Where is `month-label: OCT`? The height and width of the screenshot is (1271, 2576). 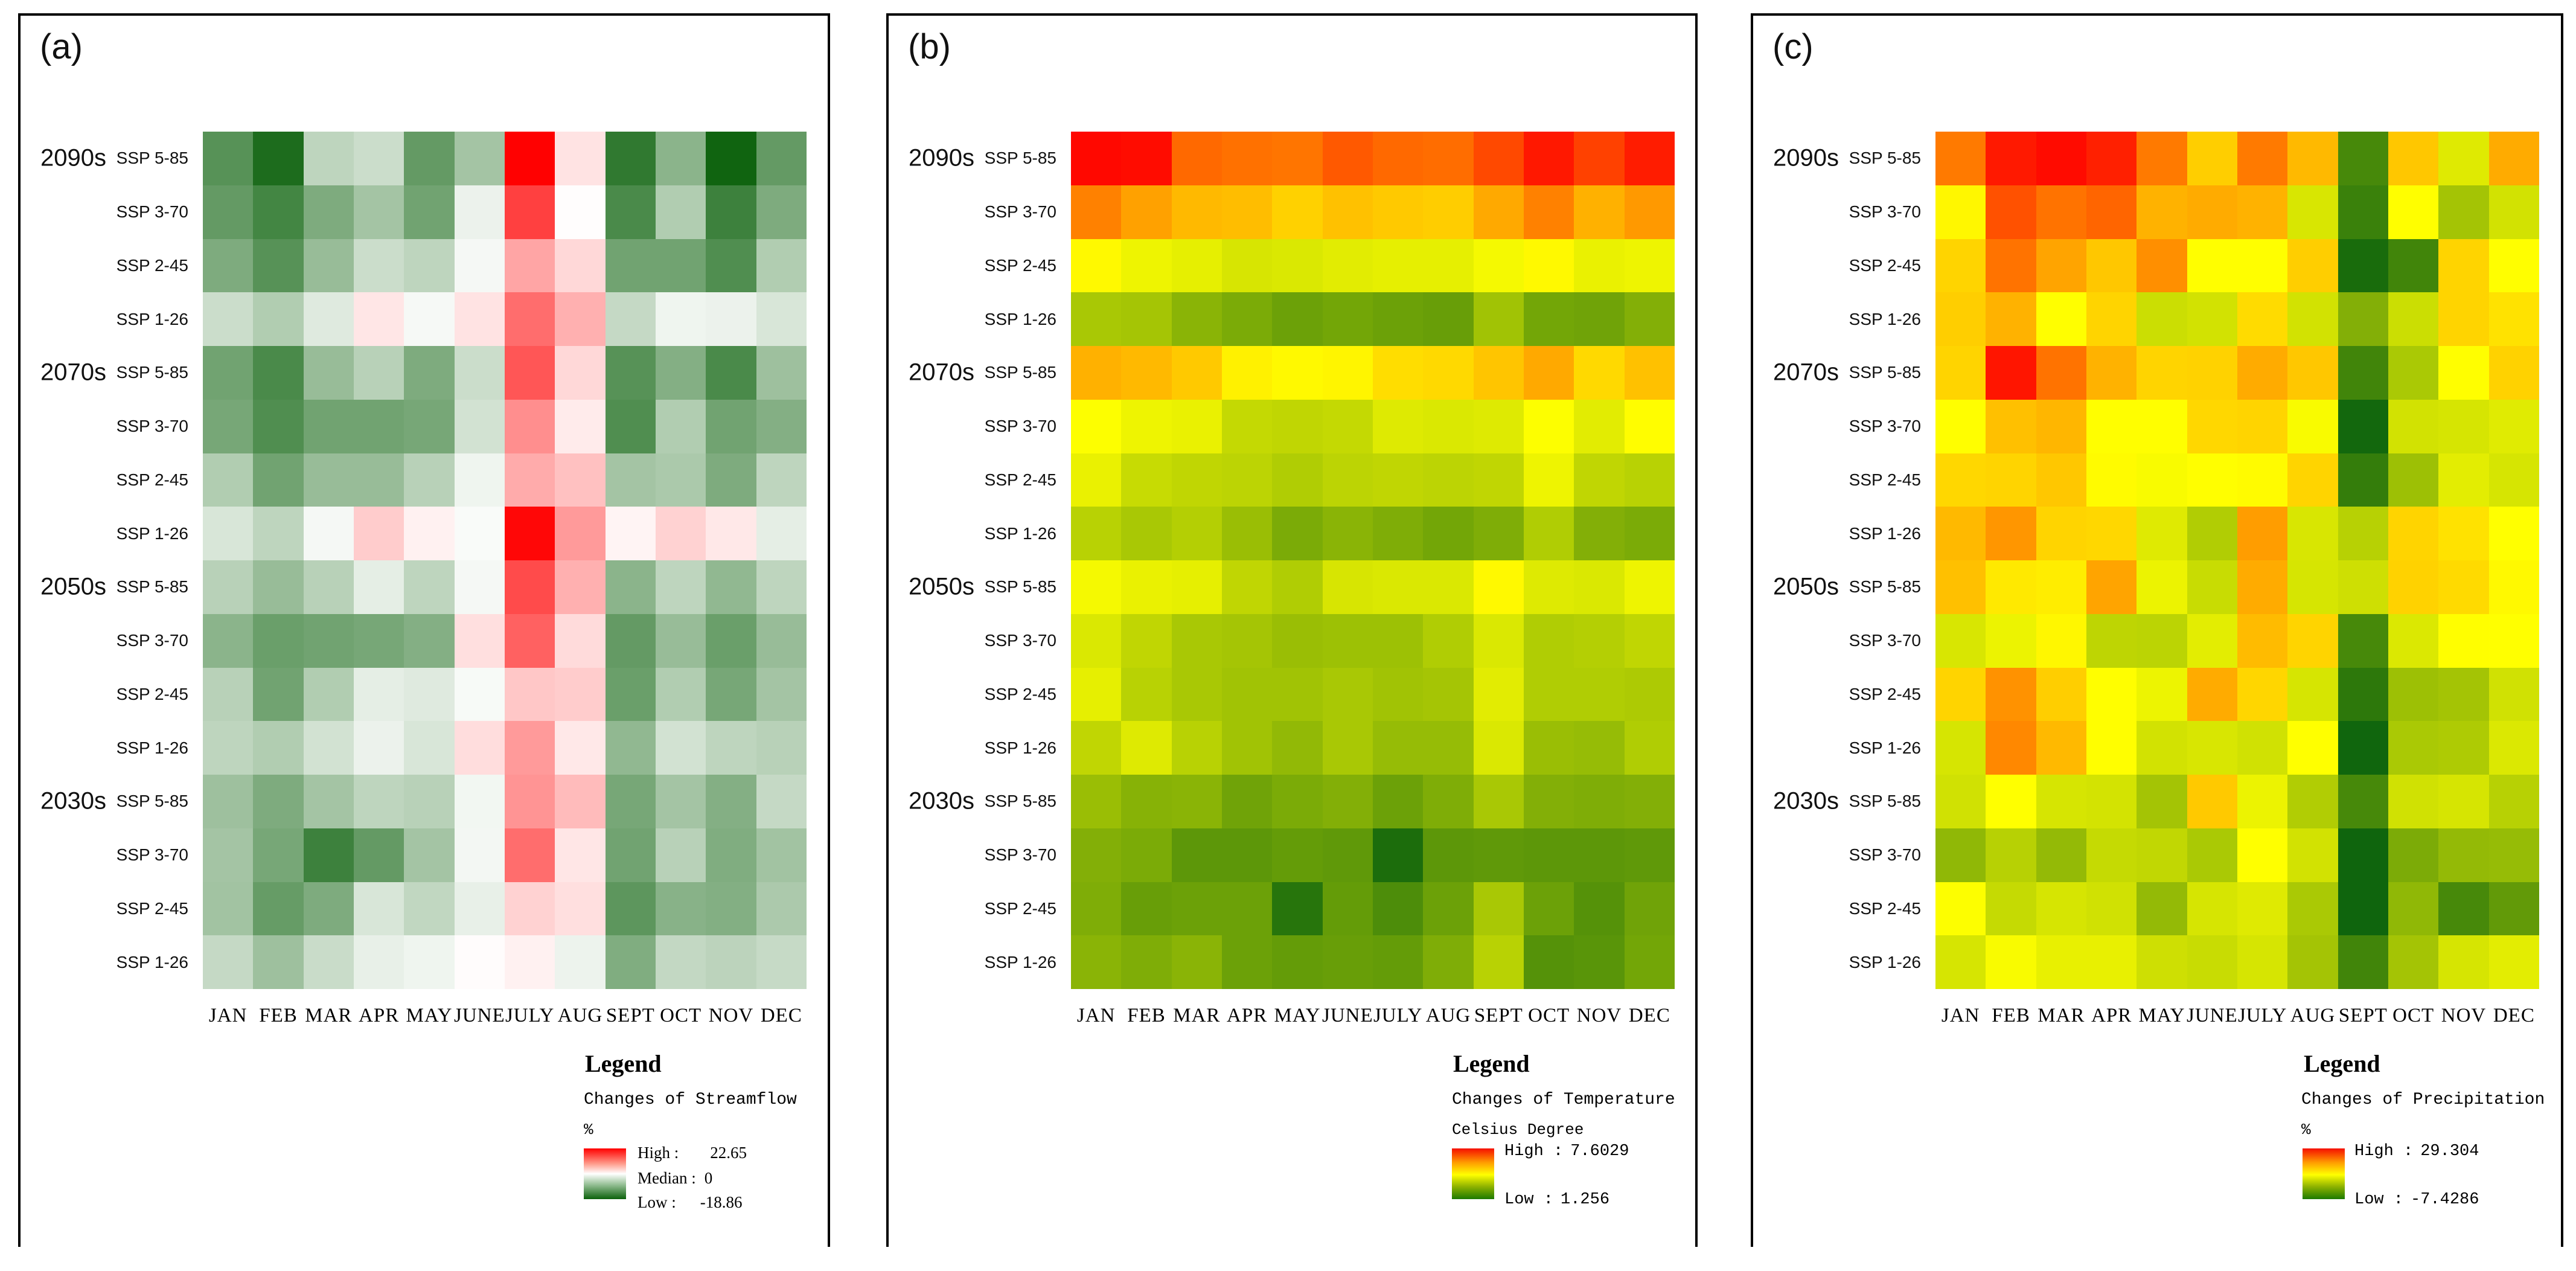 month-label: OCT is located at coordinates (681, 1015).